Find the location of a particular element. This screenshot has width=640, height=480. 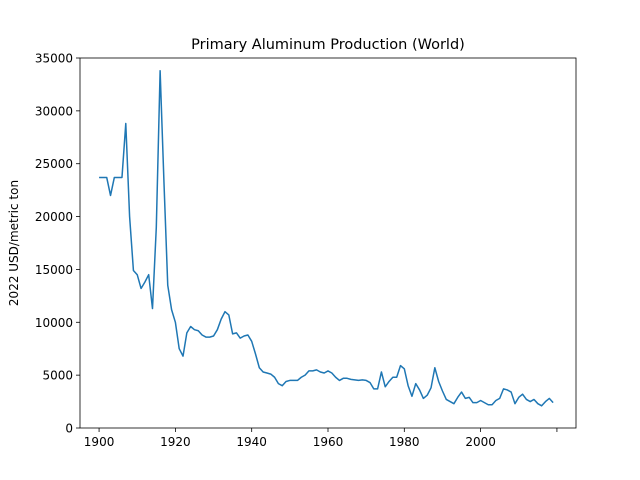

y-tick-label: 30000 is located at coordinates (54, 111).